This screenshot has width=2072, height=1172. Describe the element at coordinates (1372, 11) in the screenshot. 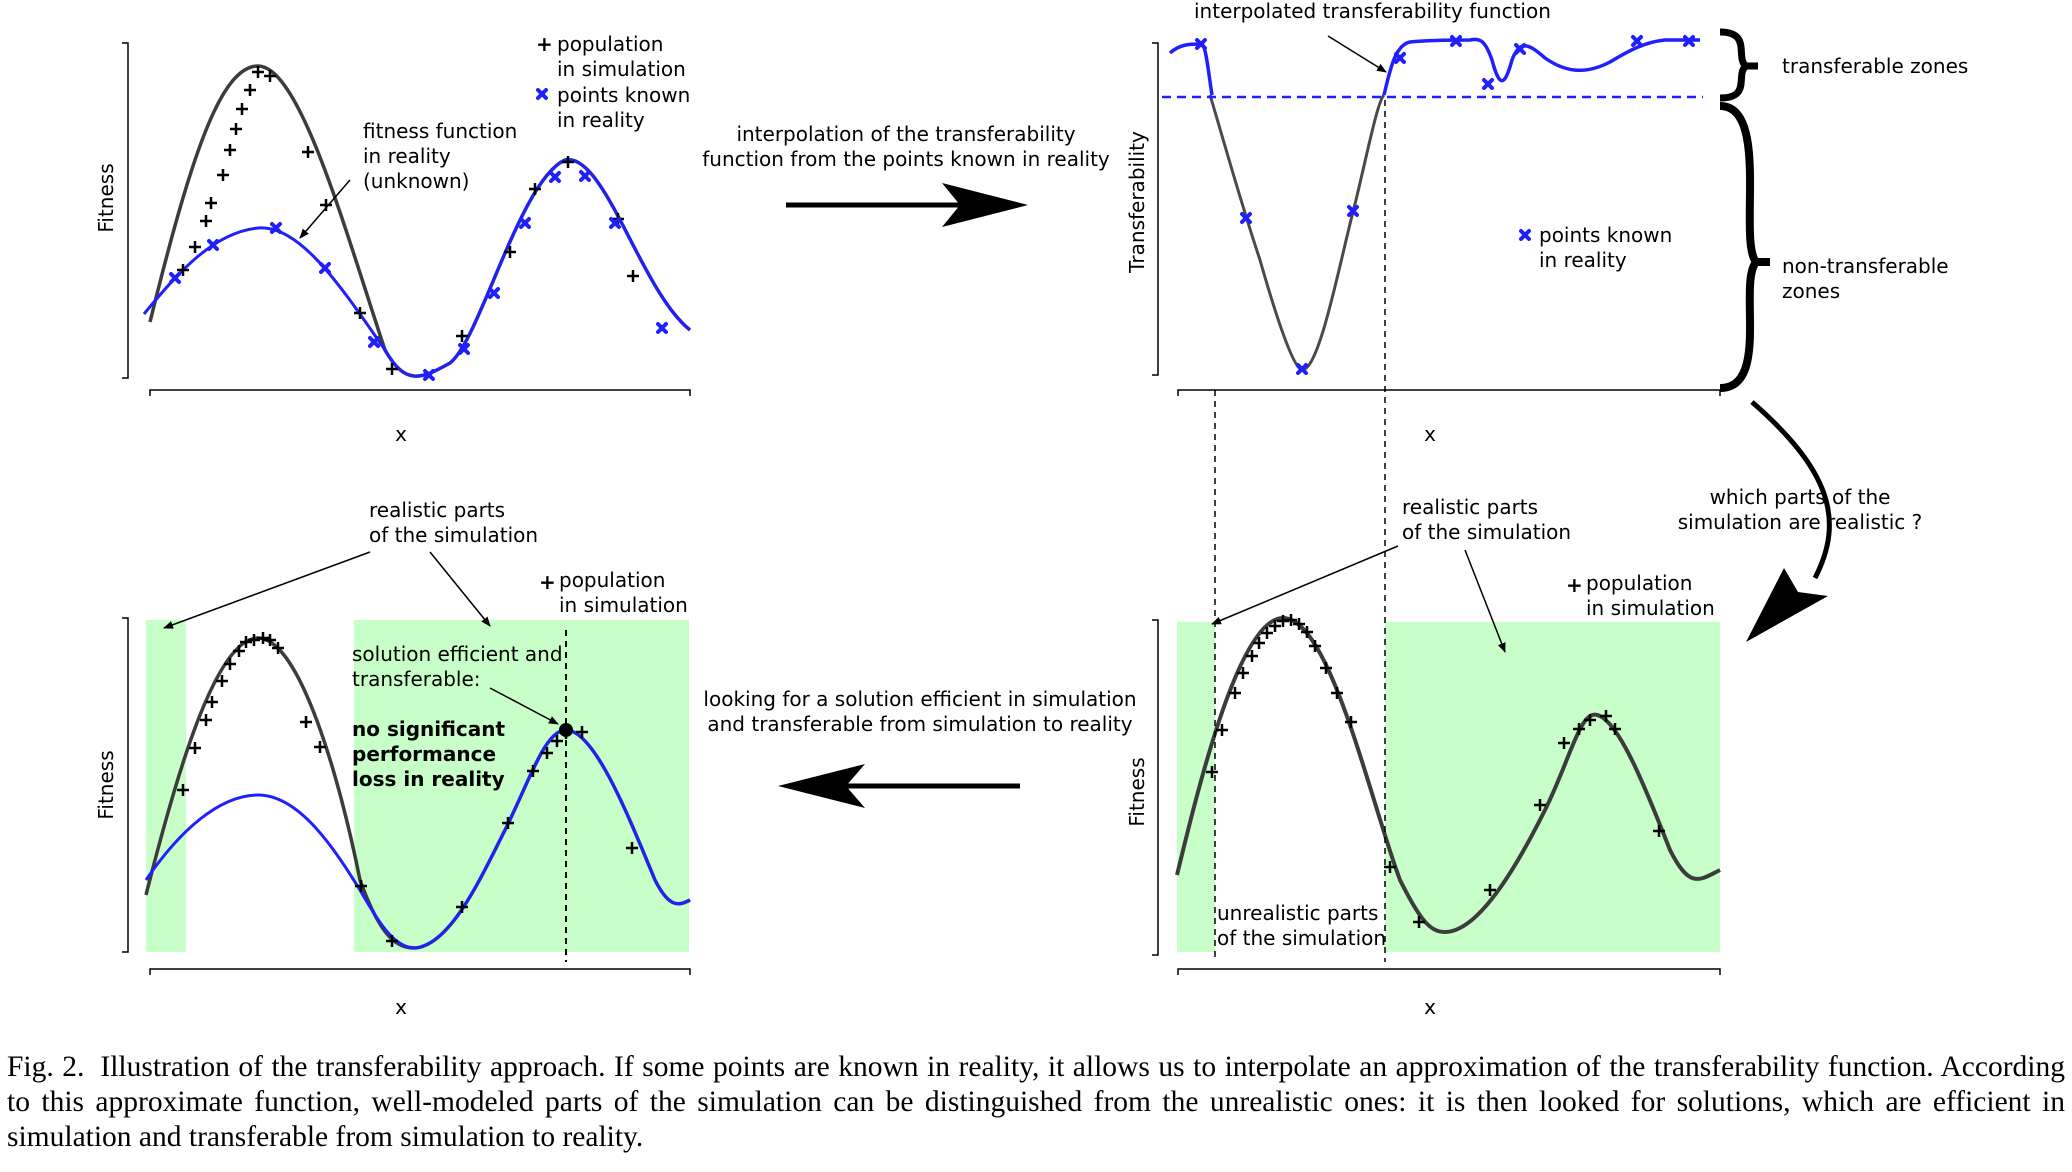

I see `interpolated-annotation: interpolated transferability function` at that location.